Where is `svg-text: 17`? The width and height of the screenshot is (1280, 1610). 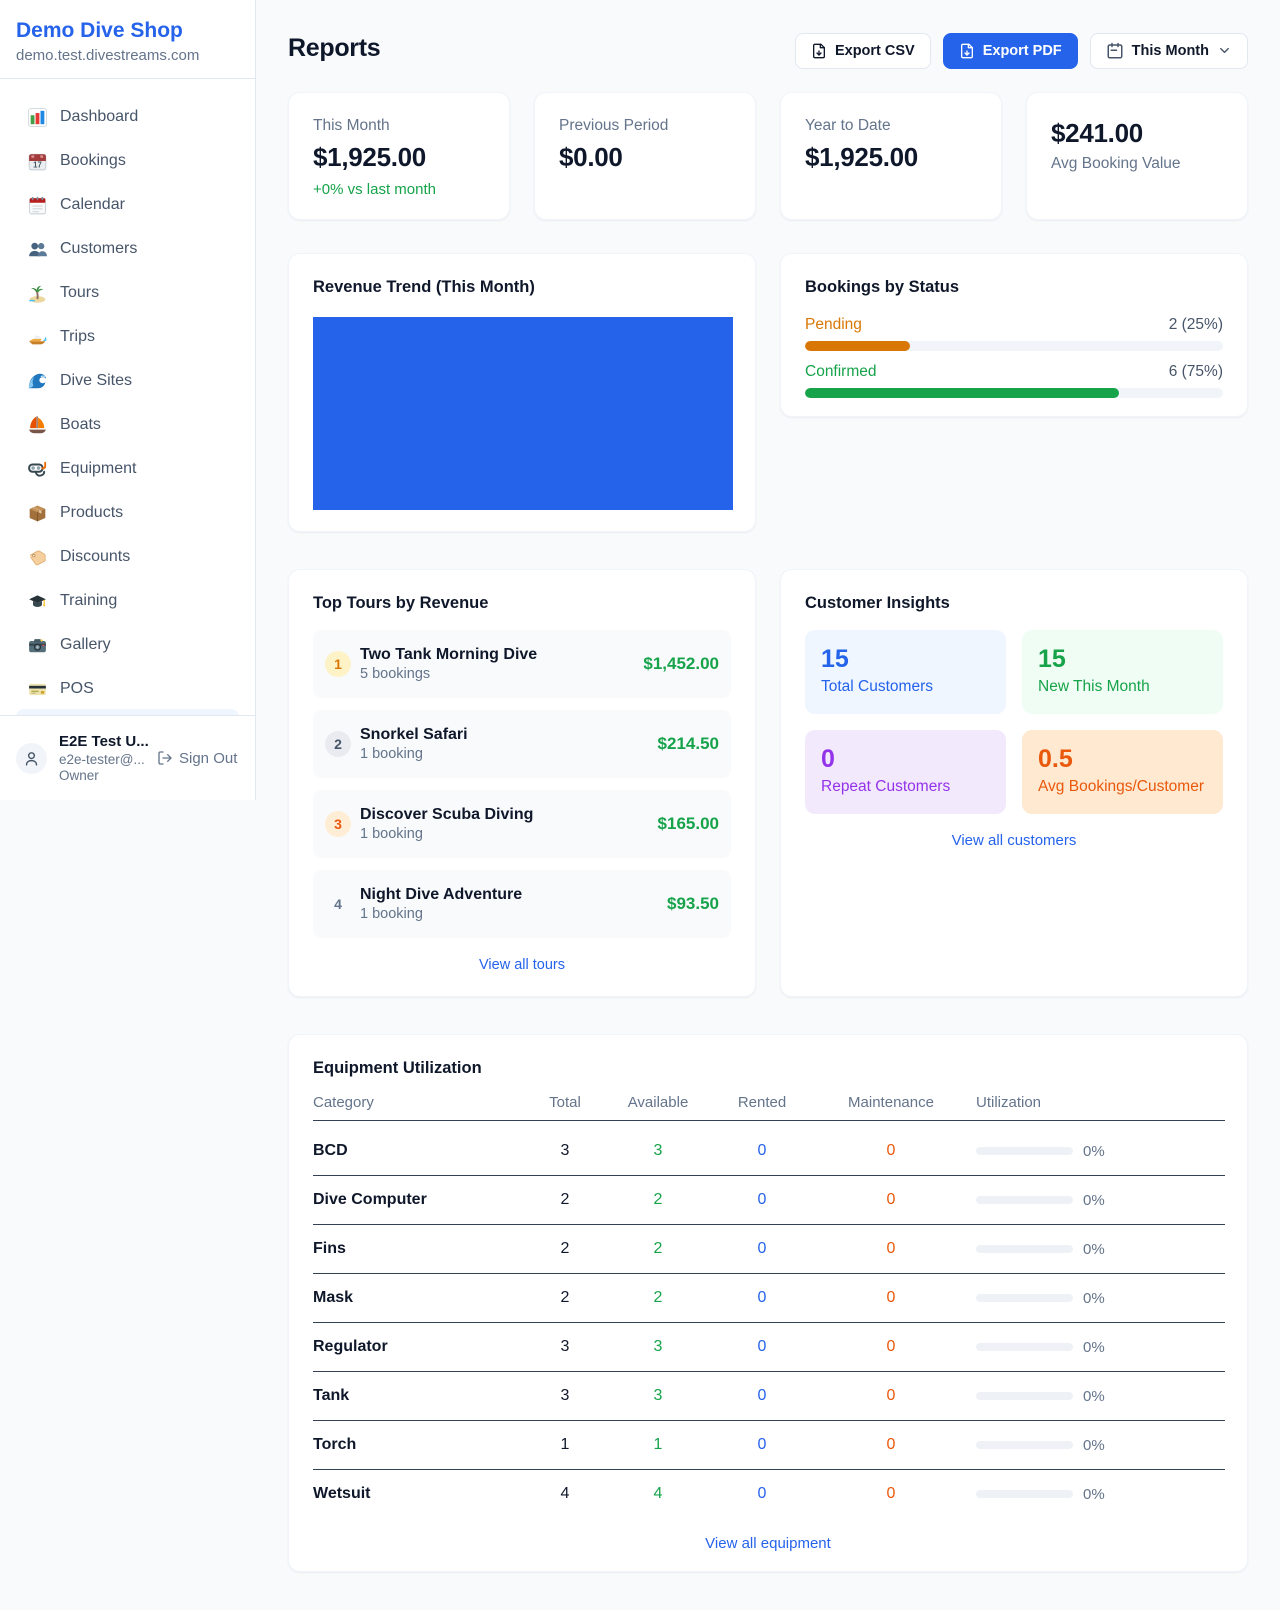
svg-text: 17 is located at coordinates (37, 164).